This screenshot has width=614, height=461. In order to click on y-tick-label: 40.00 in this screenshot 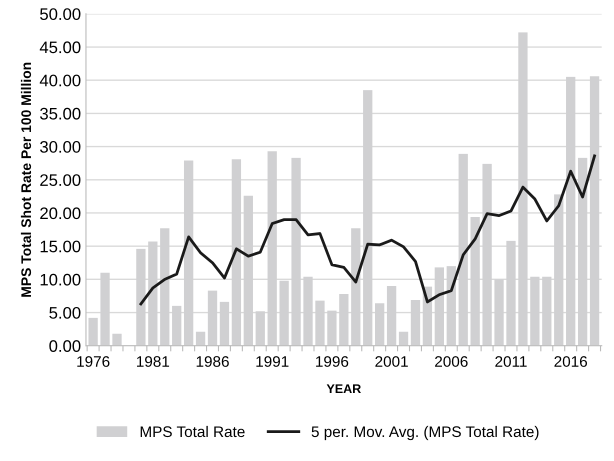, I will do `click(60, 80)`.